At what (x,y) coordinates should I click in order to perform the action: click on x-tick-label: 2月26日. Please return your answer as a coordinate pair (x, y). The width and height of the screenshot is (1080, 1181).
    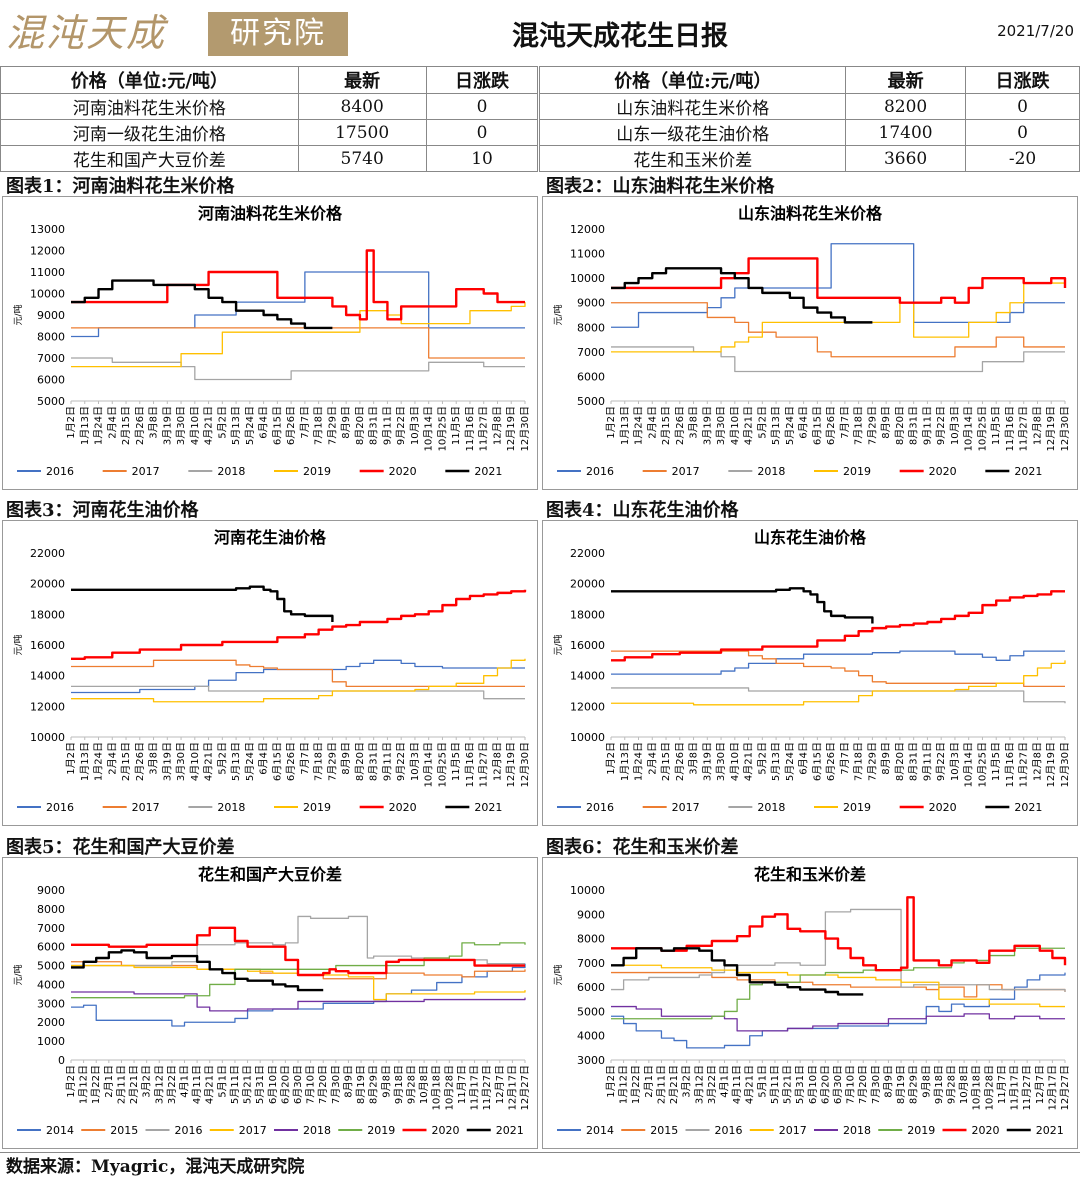
    Looking at the image, I should click on (680, 425).